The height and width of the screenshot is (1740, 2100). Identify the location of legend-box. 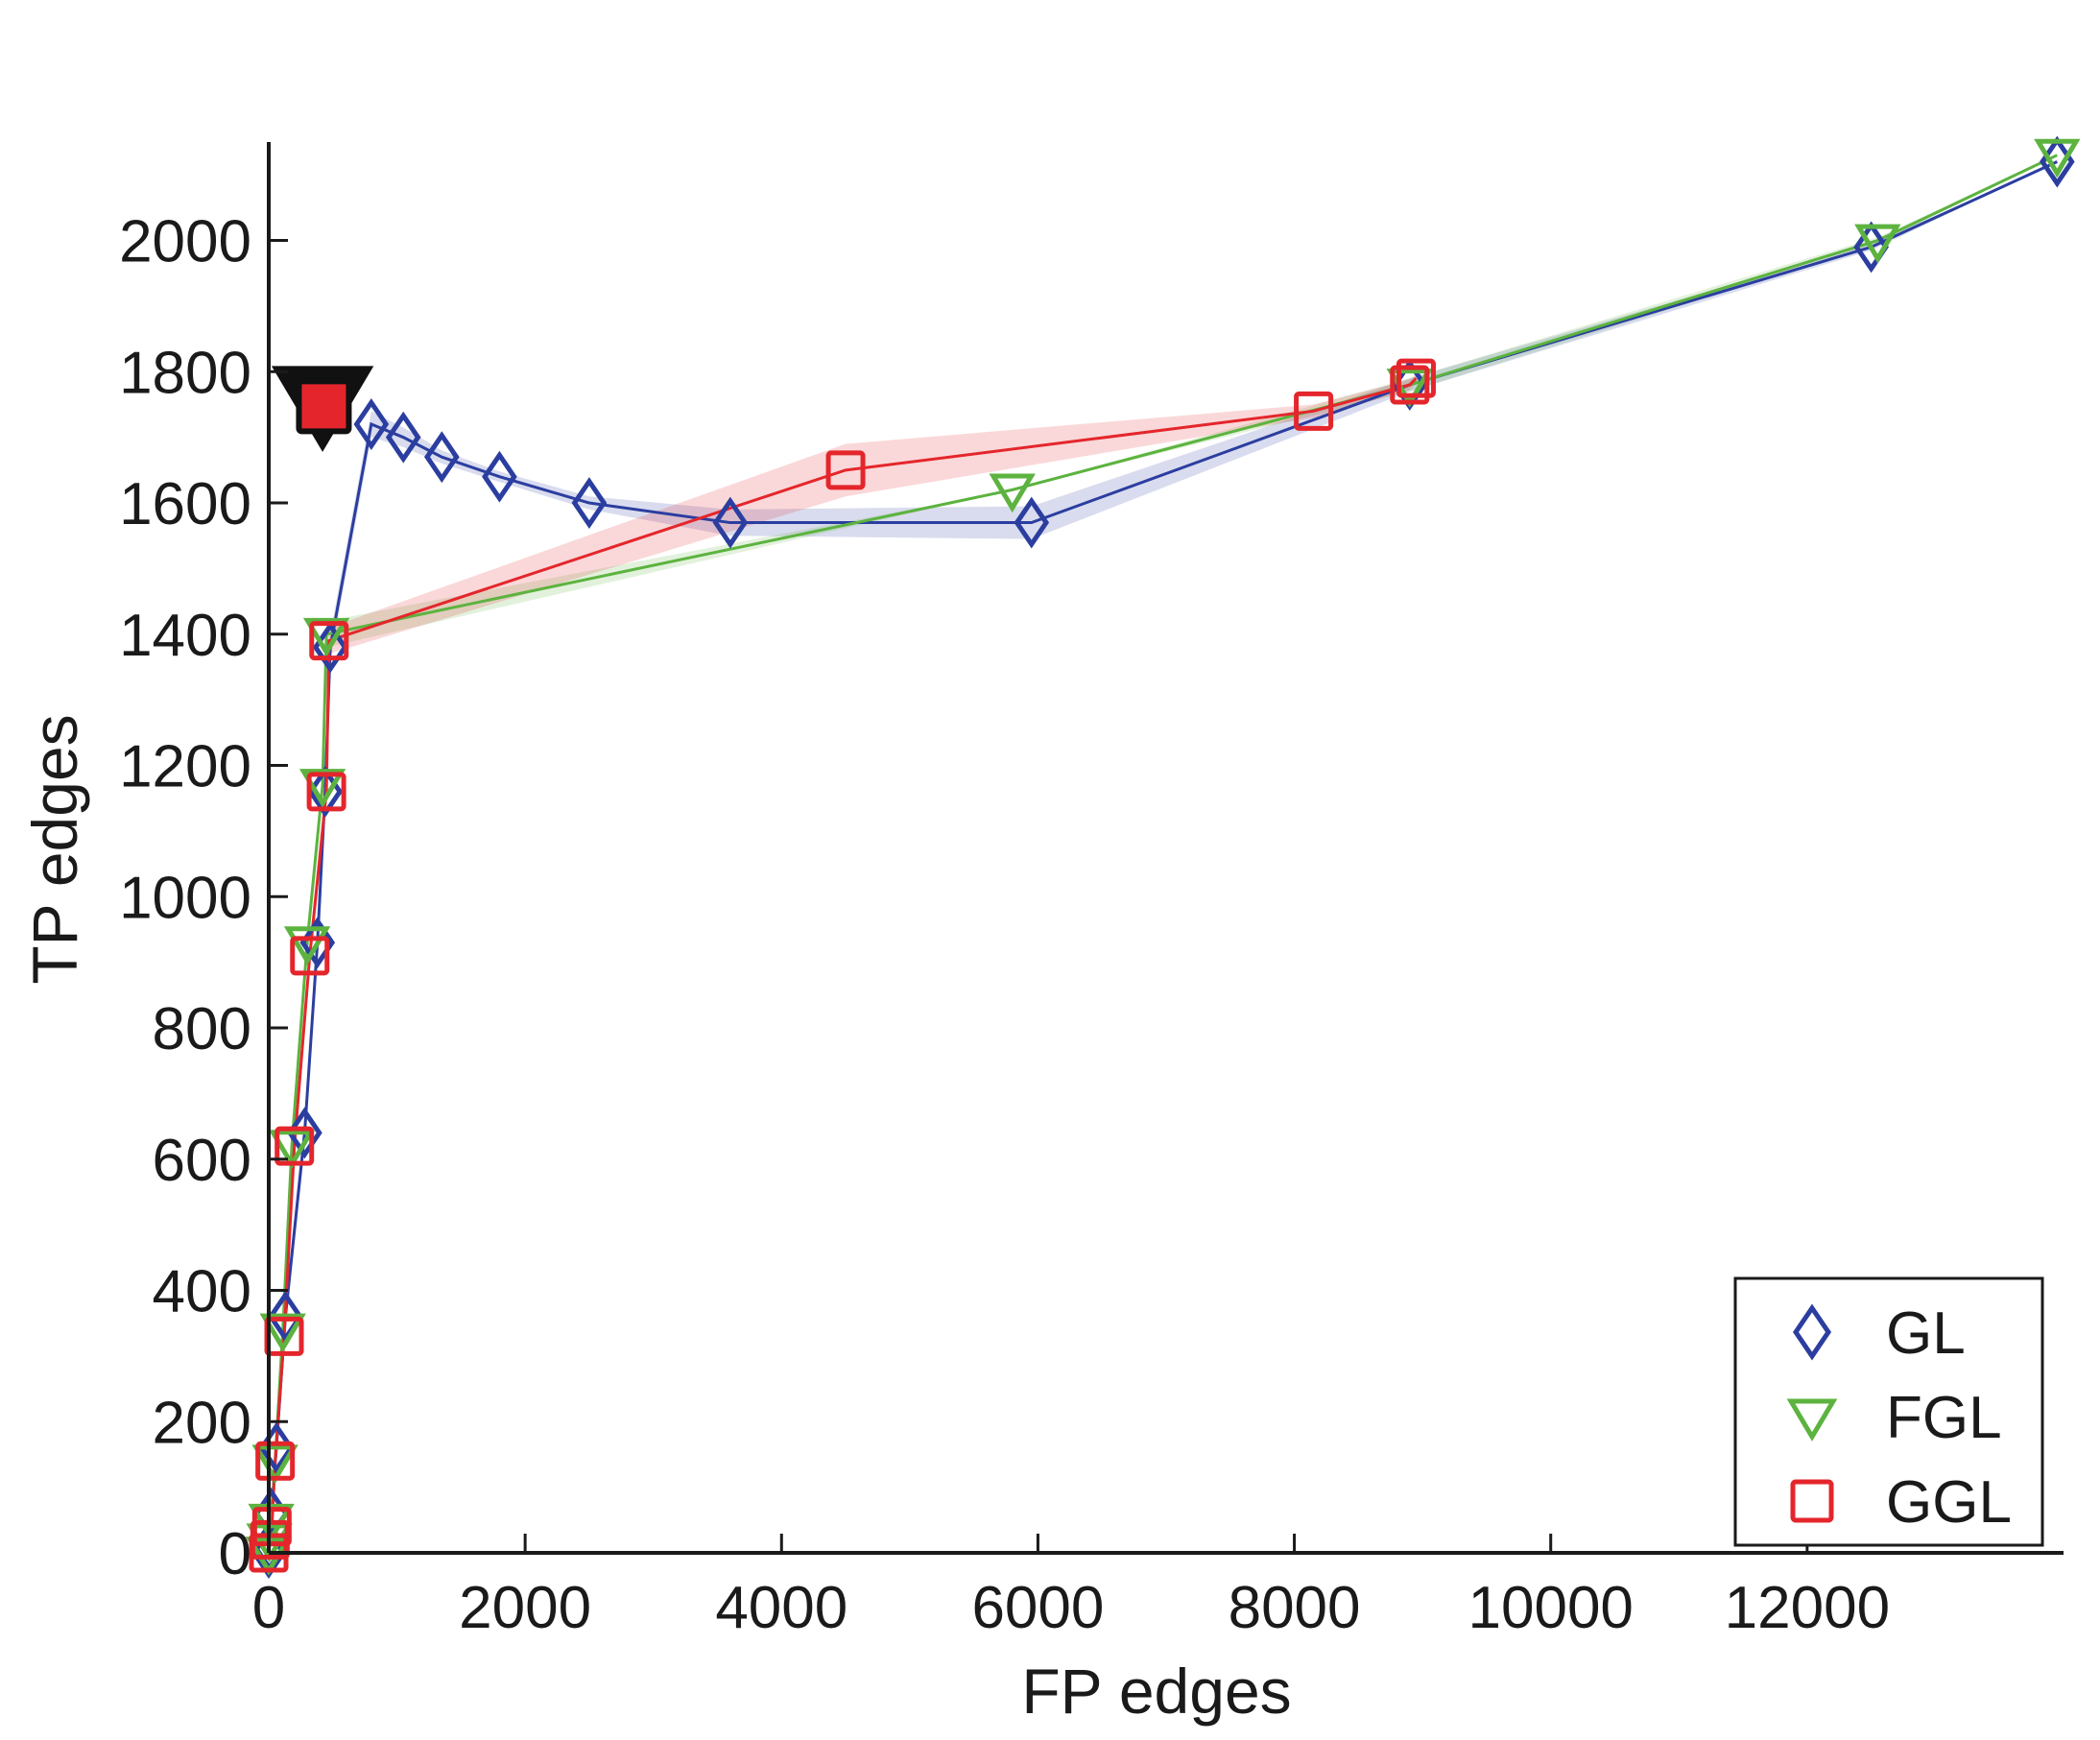
(1888, 1411).